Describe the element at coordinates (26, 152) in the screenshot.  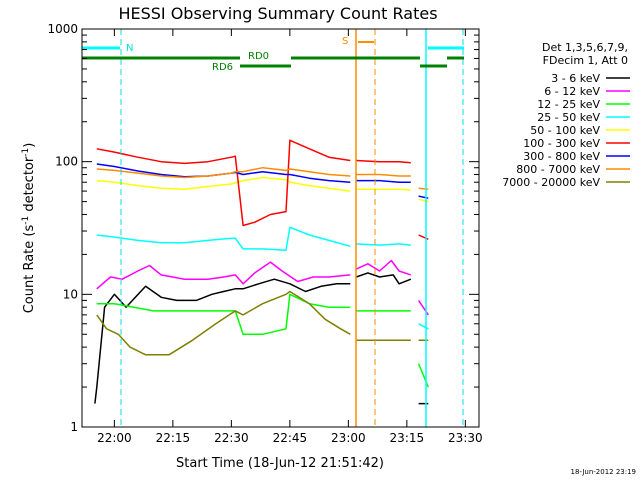
I see `y-axis-label-exp2: -1` at that location.